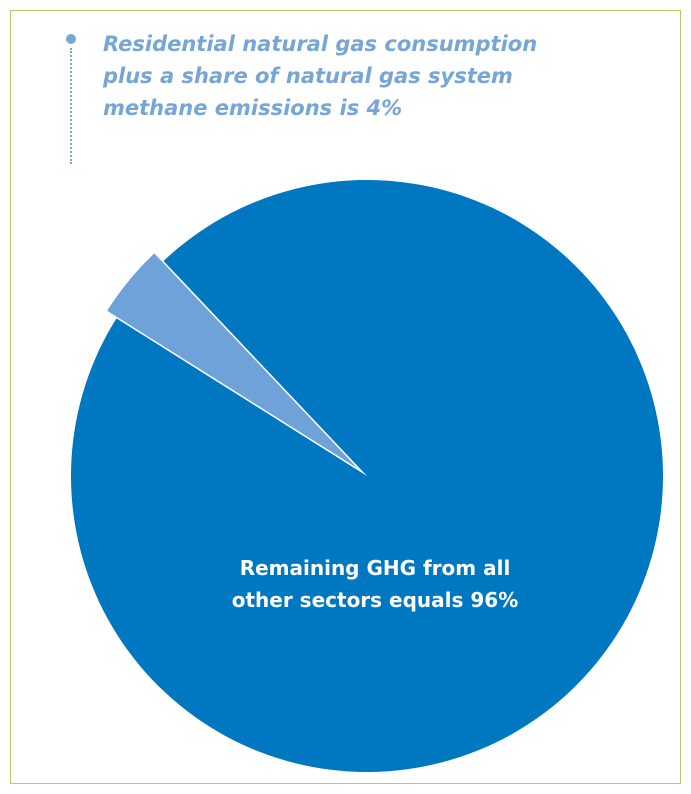  I want to click on callout-leader-line, so click(71, 106).